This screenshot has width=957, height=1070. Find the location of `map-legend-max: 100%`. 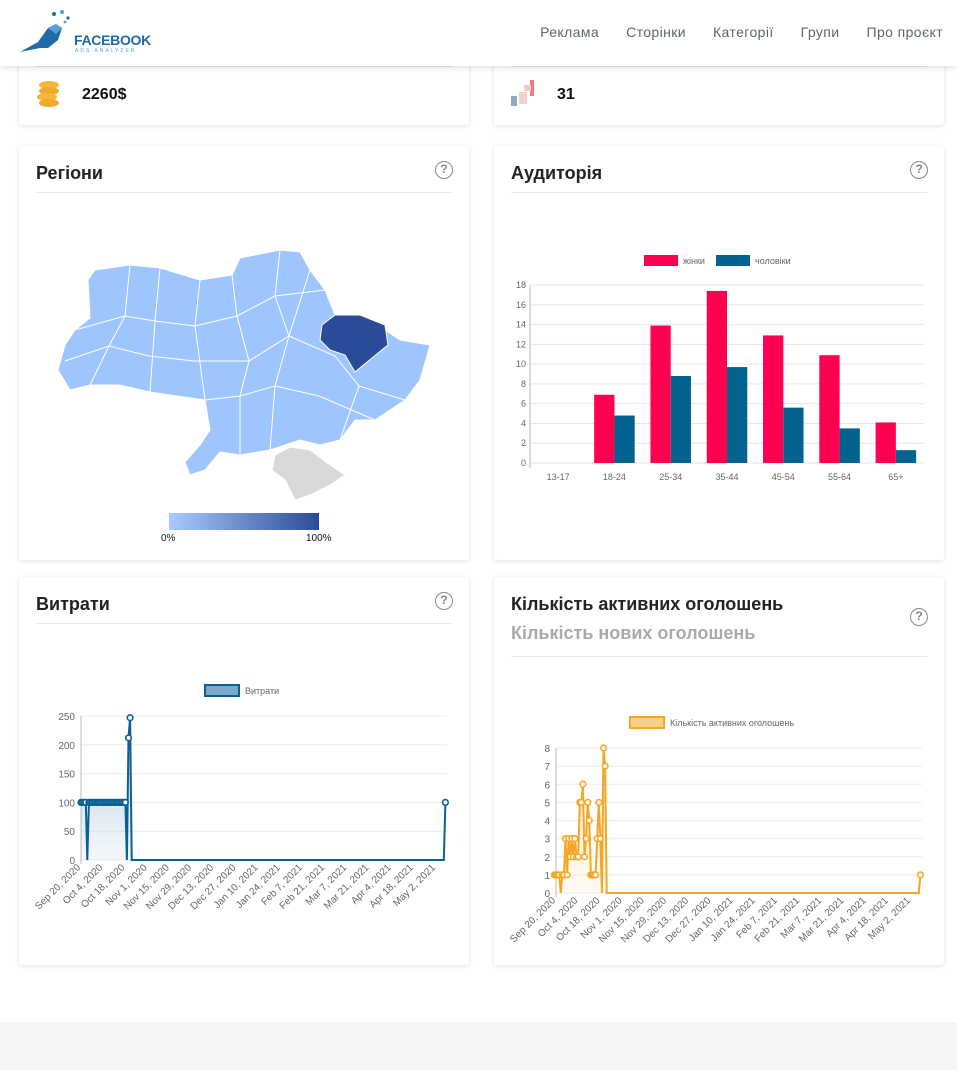

map-legend-max: 100% is located at coordinates (319, 538).